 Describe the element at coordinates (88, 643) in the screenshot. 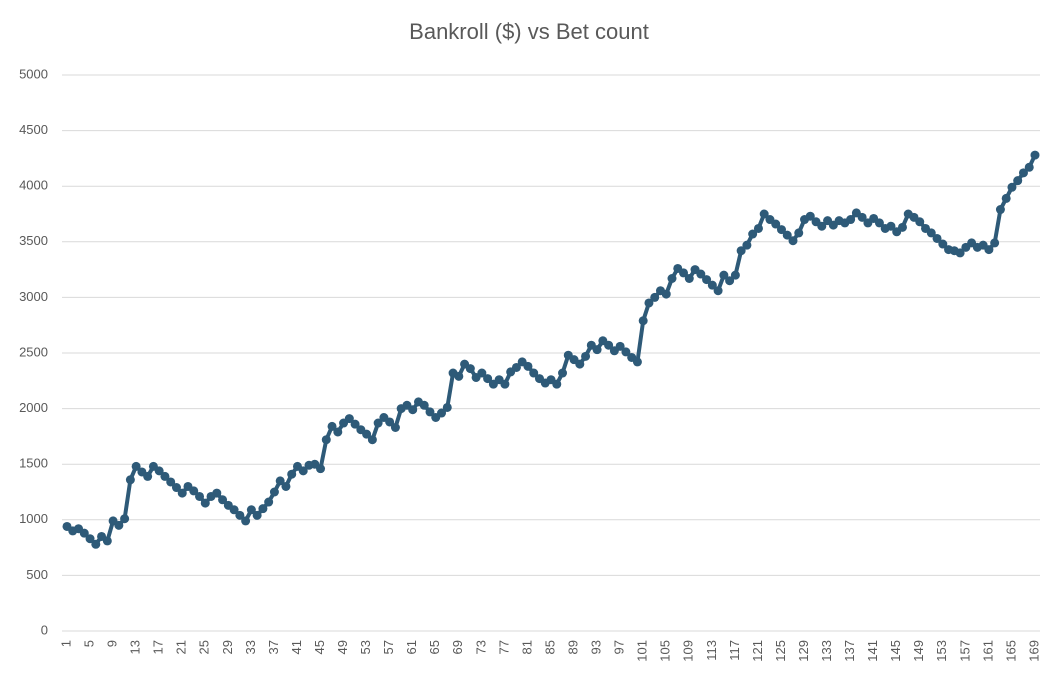

I see `x-tick-label: 5` at that location.